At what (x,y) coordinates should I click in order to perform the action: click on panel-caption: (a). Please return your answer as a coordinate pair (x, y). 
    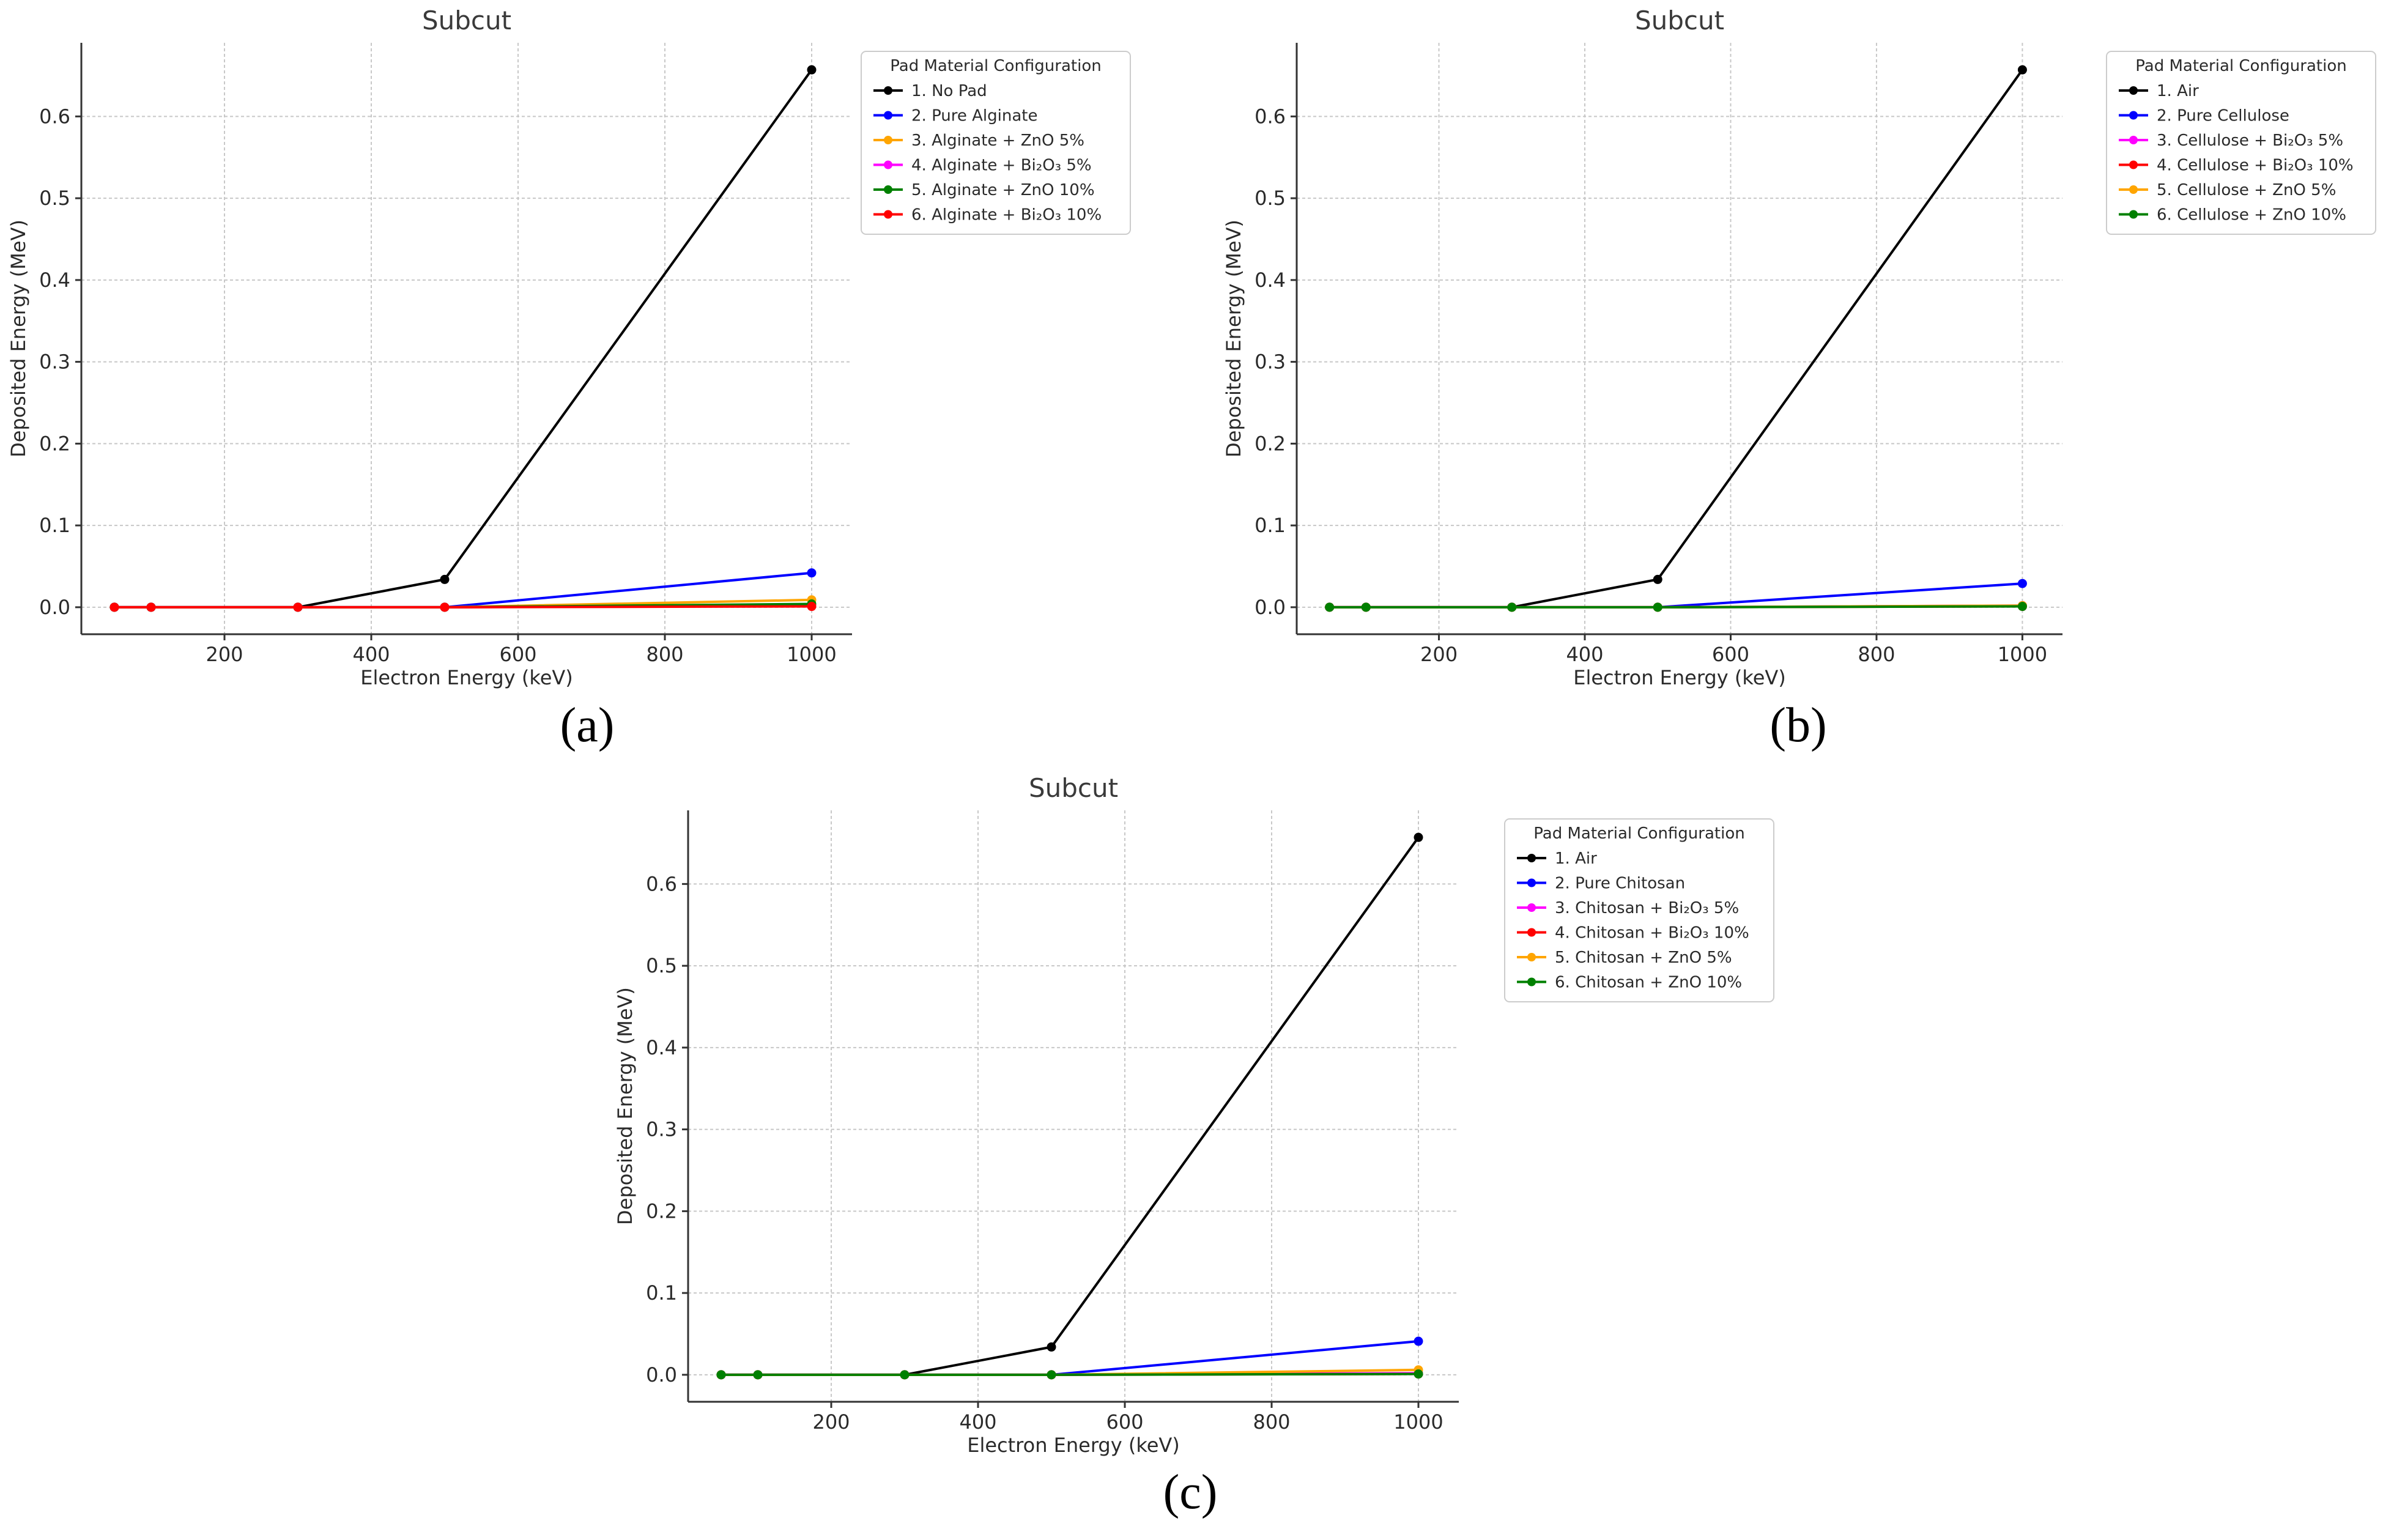
    Looking at the image, I should click on (588, 725).